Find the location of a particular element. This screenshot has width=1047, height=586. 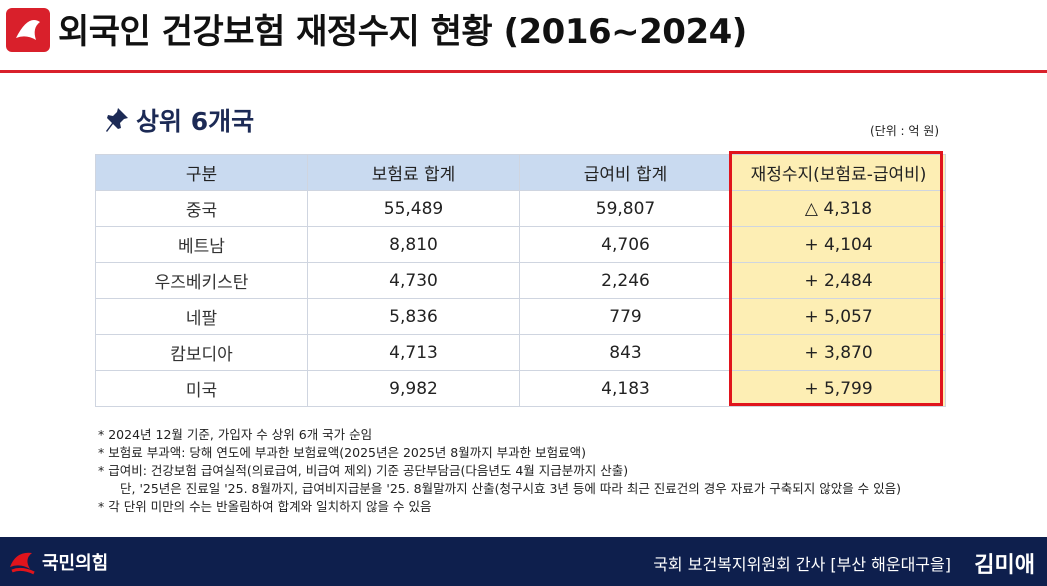

benefit-cell: 779 is located at coordinates (625, 316).